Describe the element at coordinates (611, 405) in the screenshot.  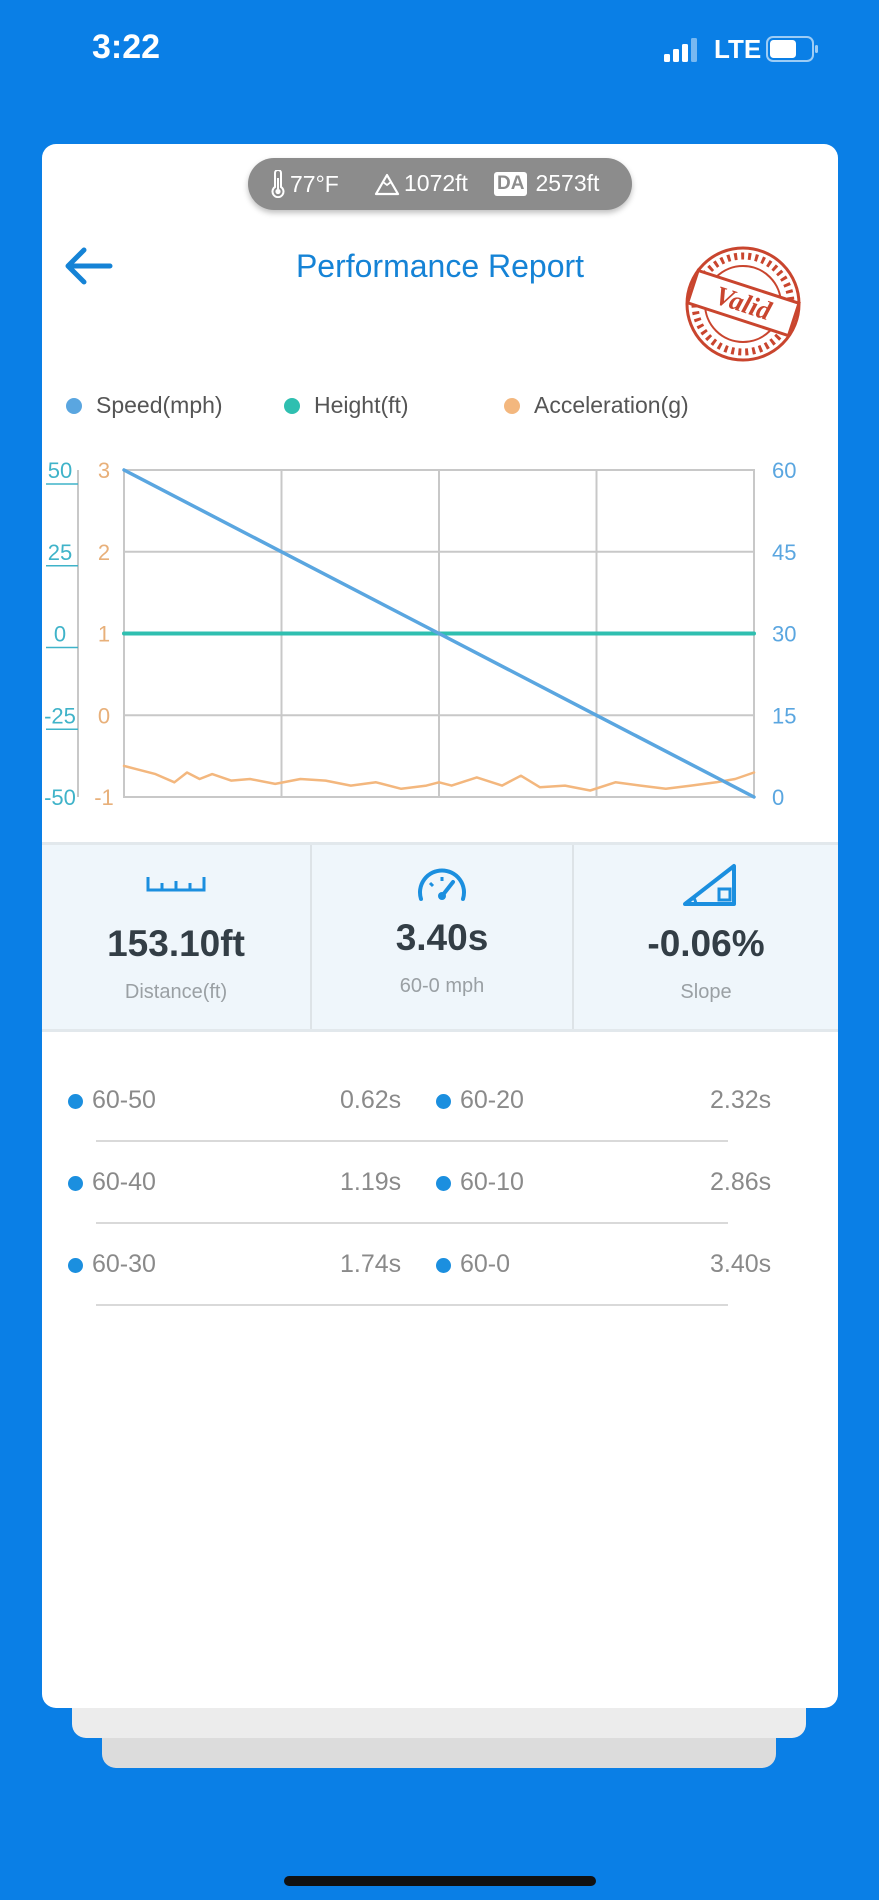
I see `legend-label: Acceleration(g)` at that location.